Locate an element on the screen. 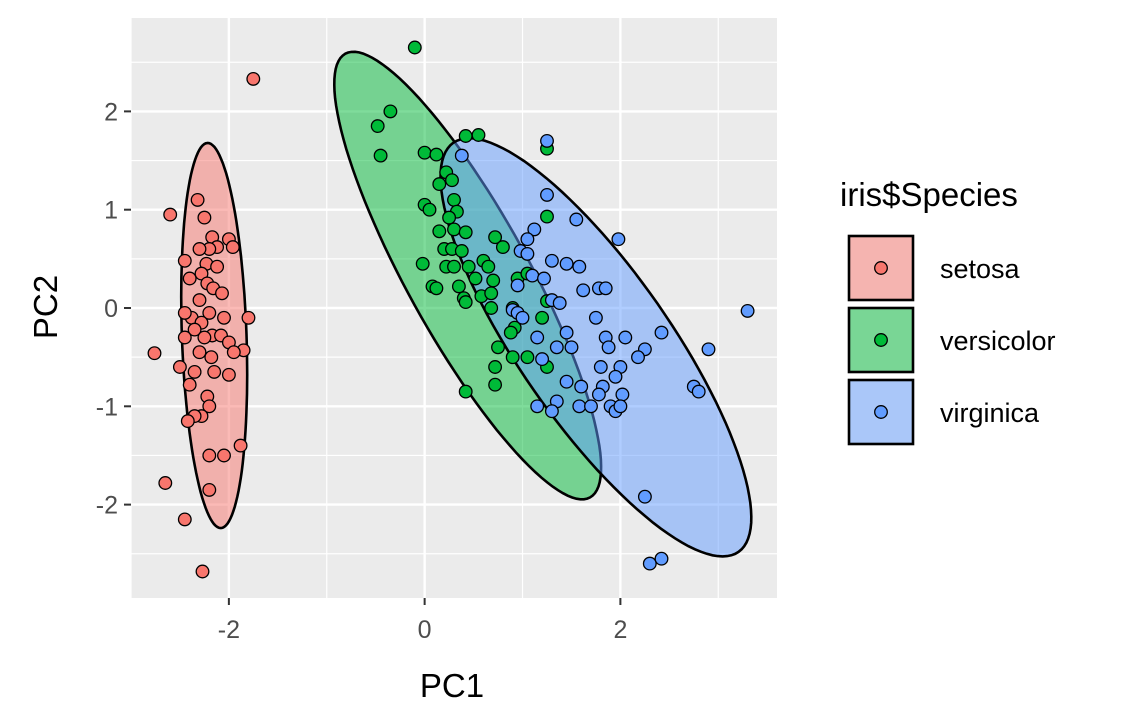 Image resolution: width=1140 pixels, height=728 pixels. legend-point-setosa is located at coordinates (881, 268).